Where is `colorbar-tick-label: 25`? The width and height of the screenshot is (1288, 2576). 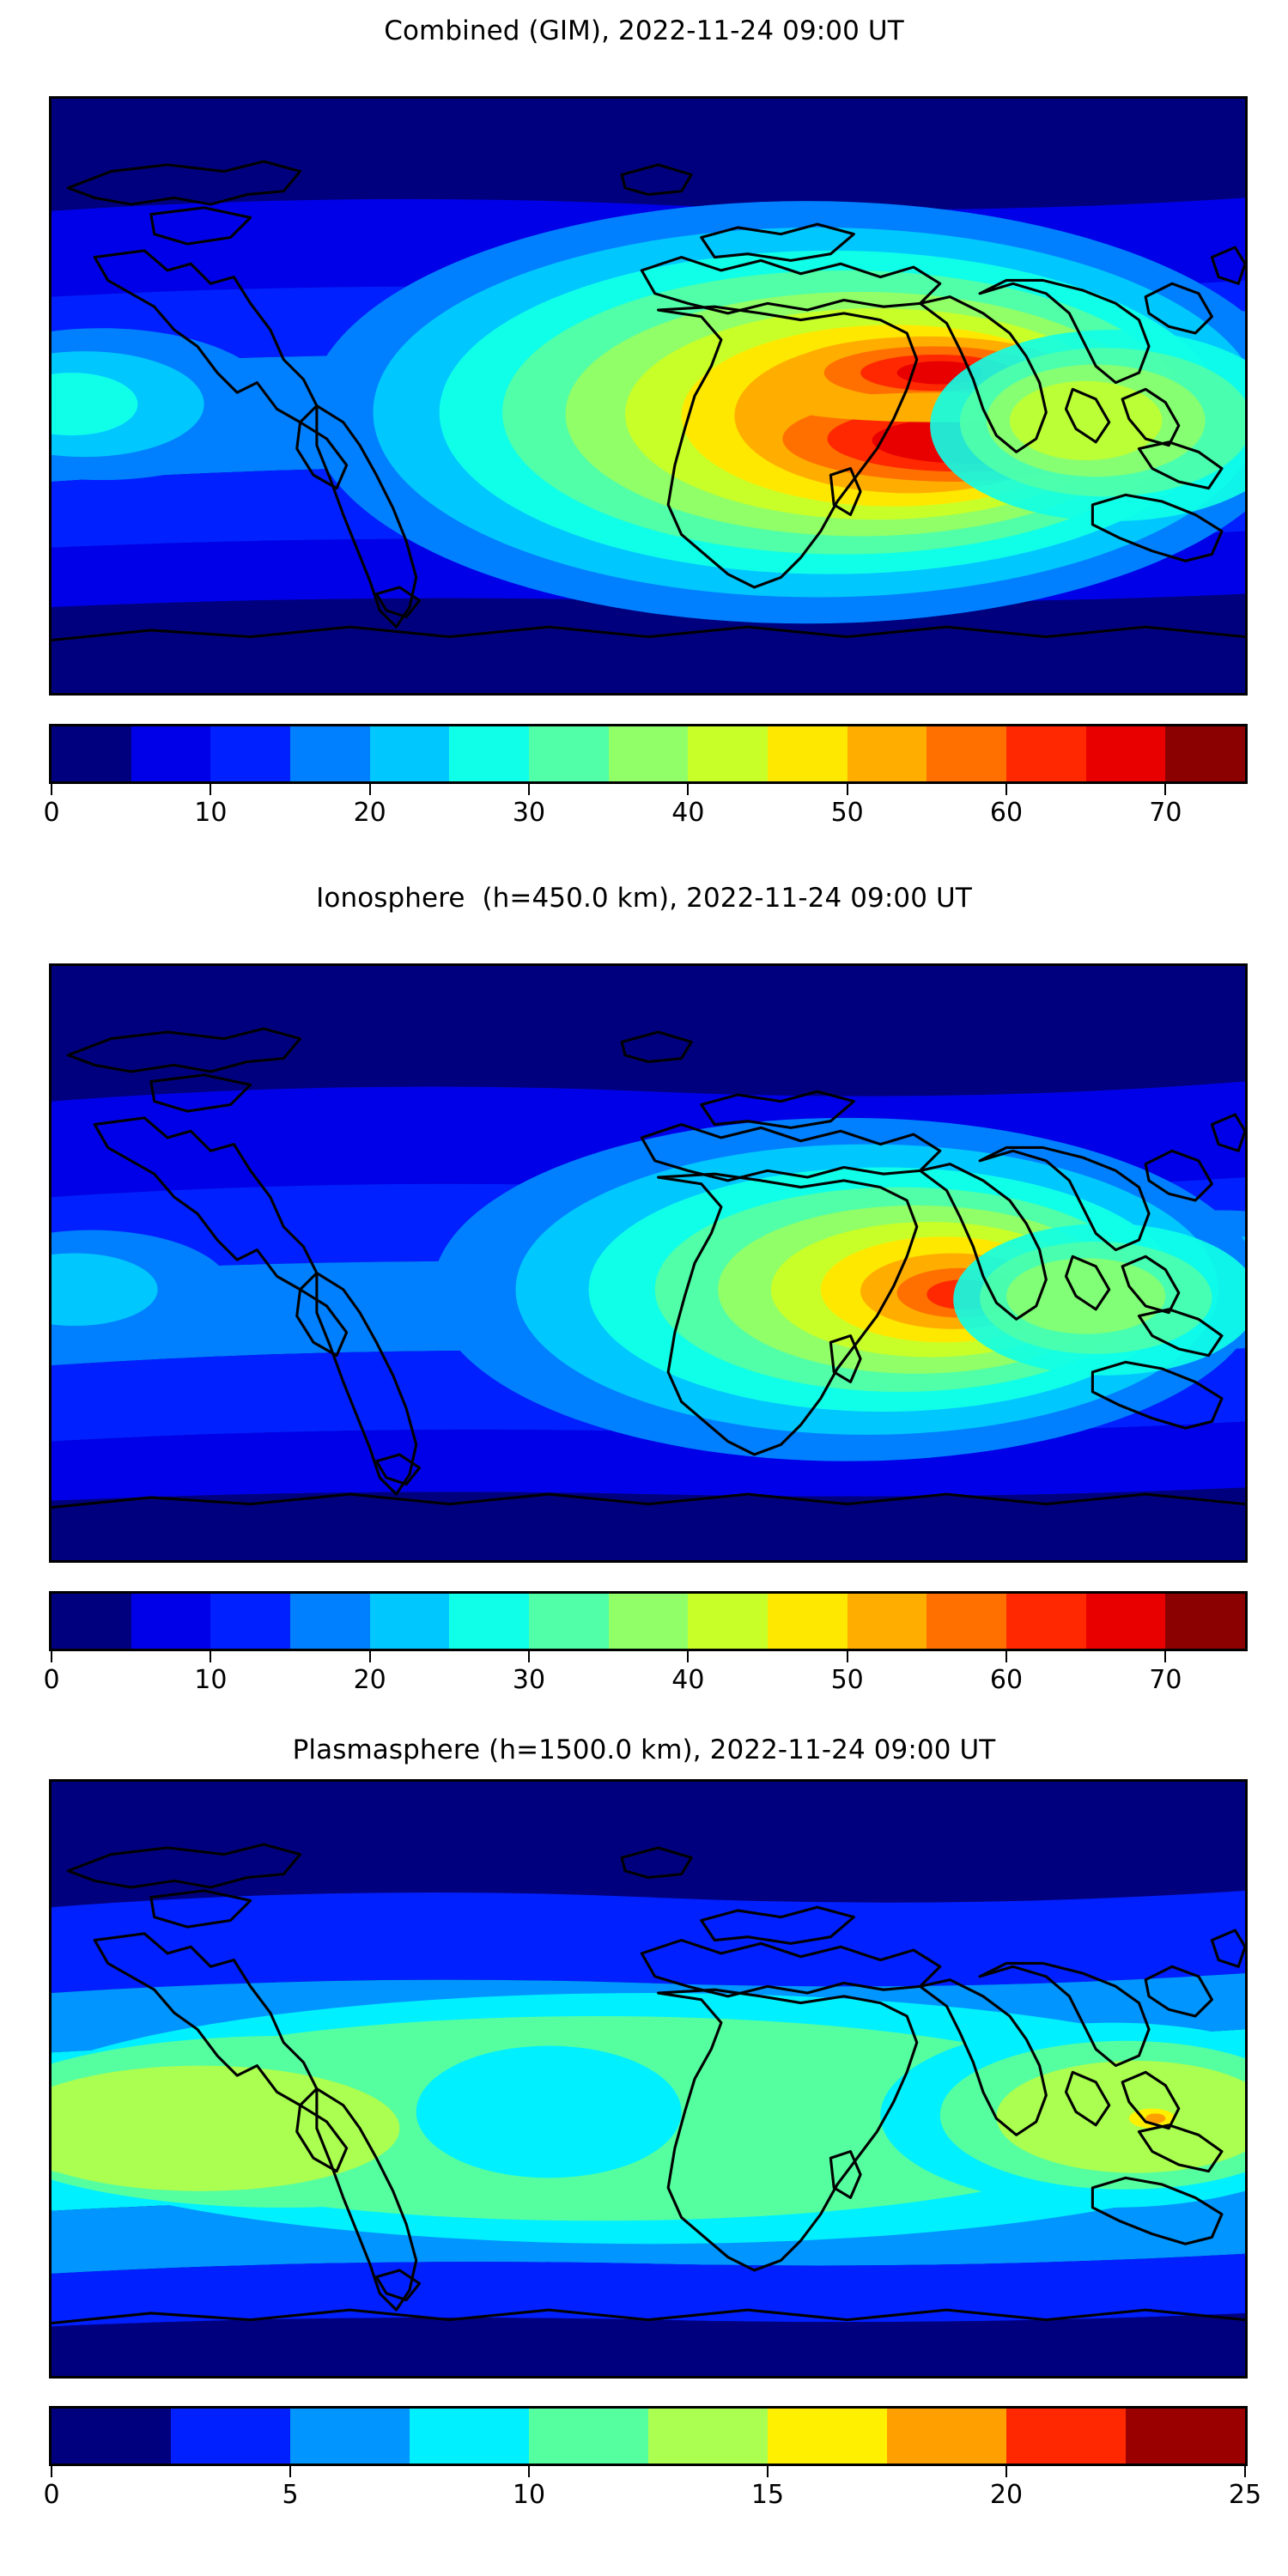
colorbar-tick-label: 25 is located at coordinates (1245, 2495).